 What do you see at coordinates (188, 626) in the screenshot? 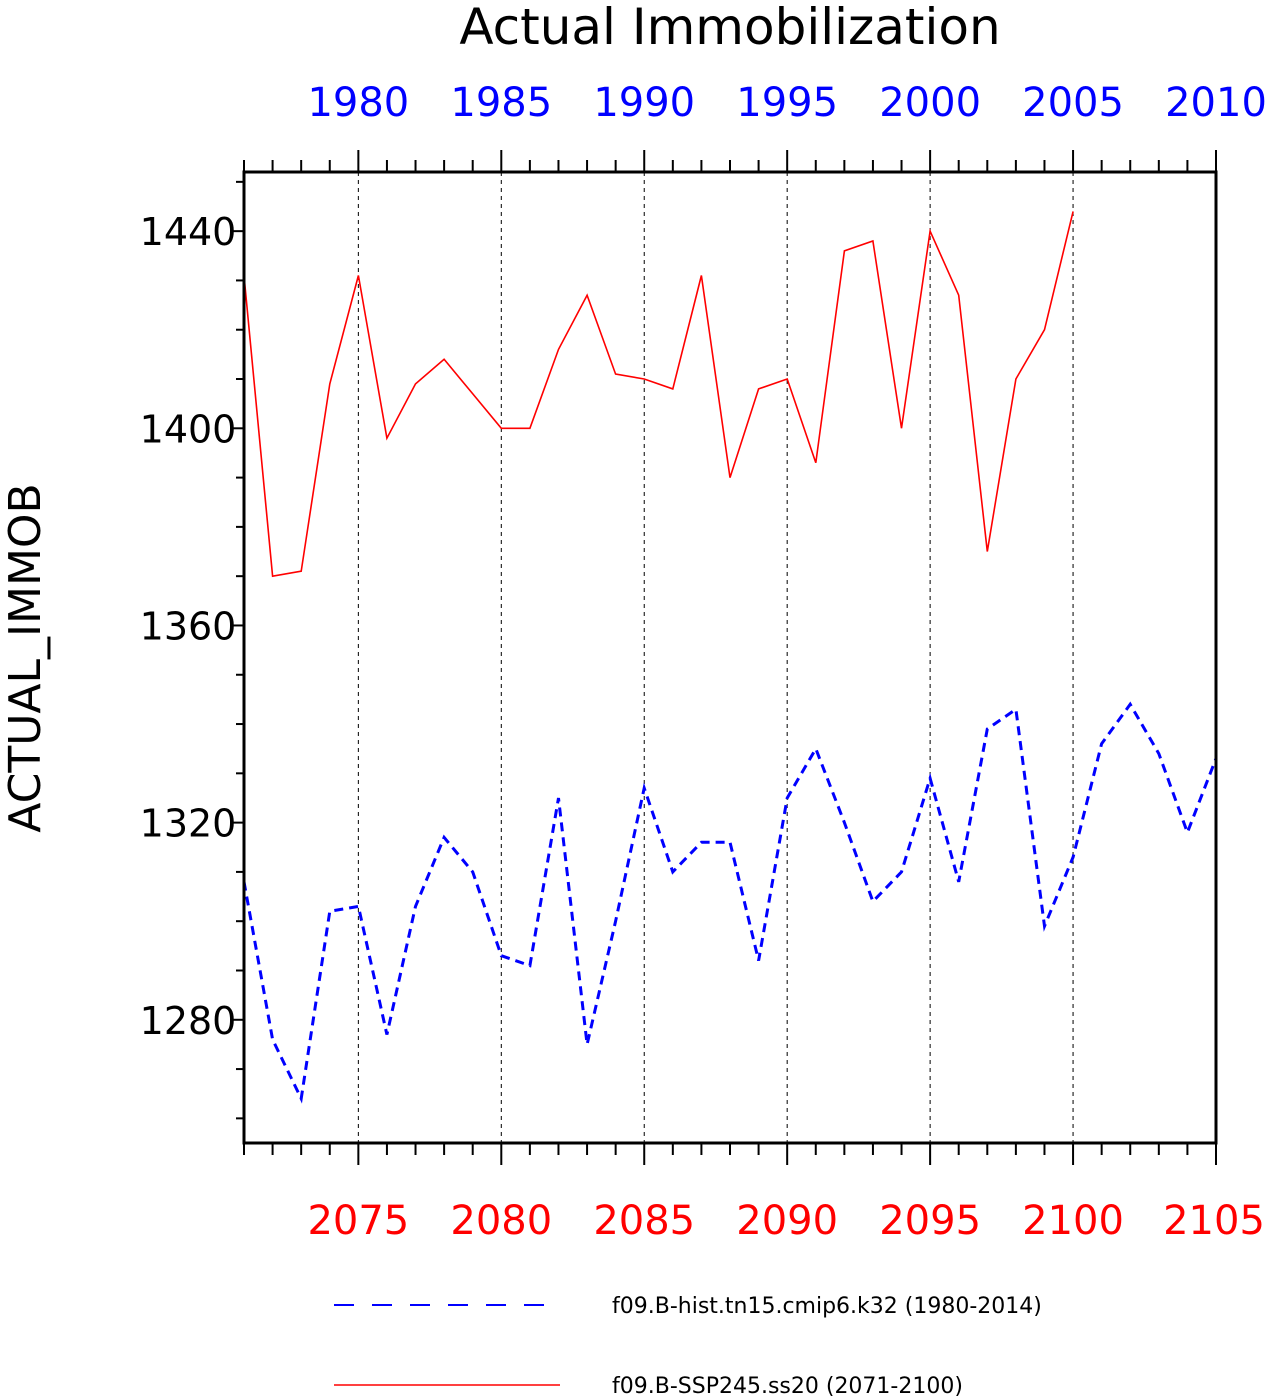
I see `y-tick-label: 1360` at bounding box center [188, 626].